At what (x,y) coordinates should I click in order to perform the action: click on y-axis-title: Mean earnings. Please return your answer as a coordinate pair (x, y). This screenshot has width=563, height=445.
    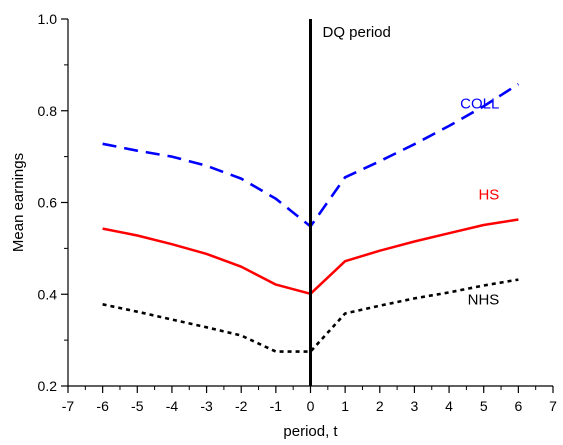
    Looking at the image, I should click on (18, 202).